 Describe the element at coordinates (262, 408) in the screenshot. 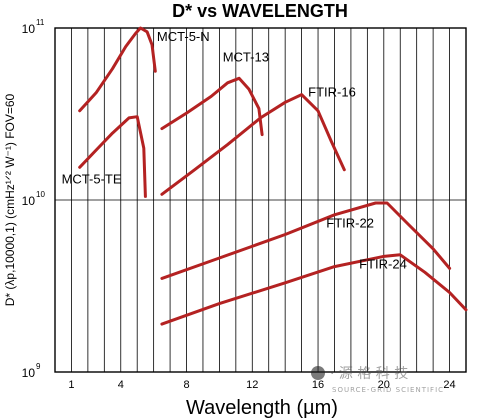

I see `x-axis-label: Wavelength (µm)` at that location.